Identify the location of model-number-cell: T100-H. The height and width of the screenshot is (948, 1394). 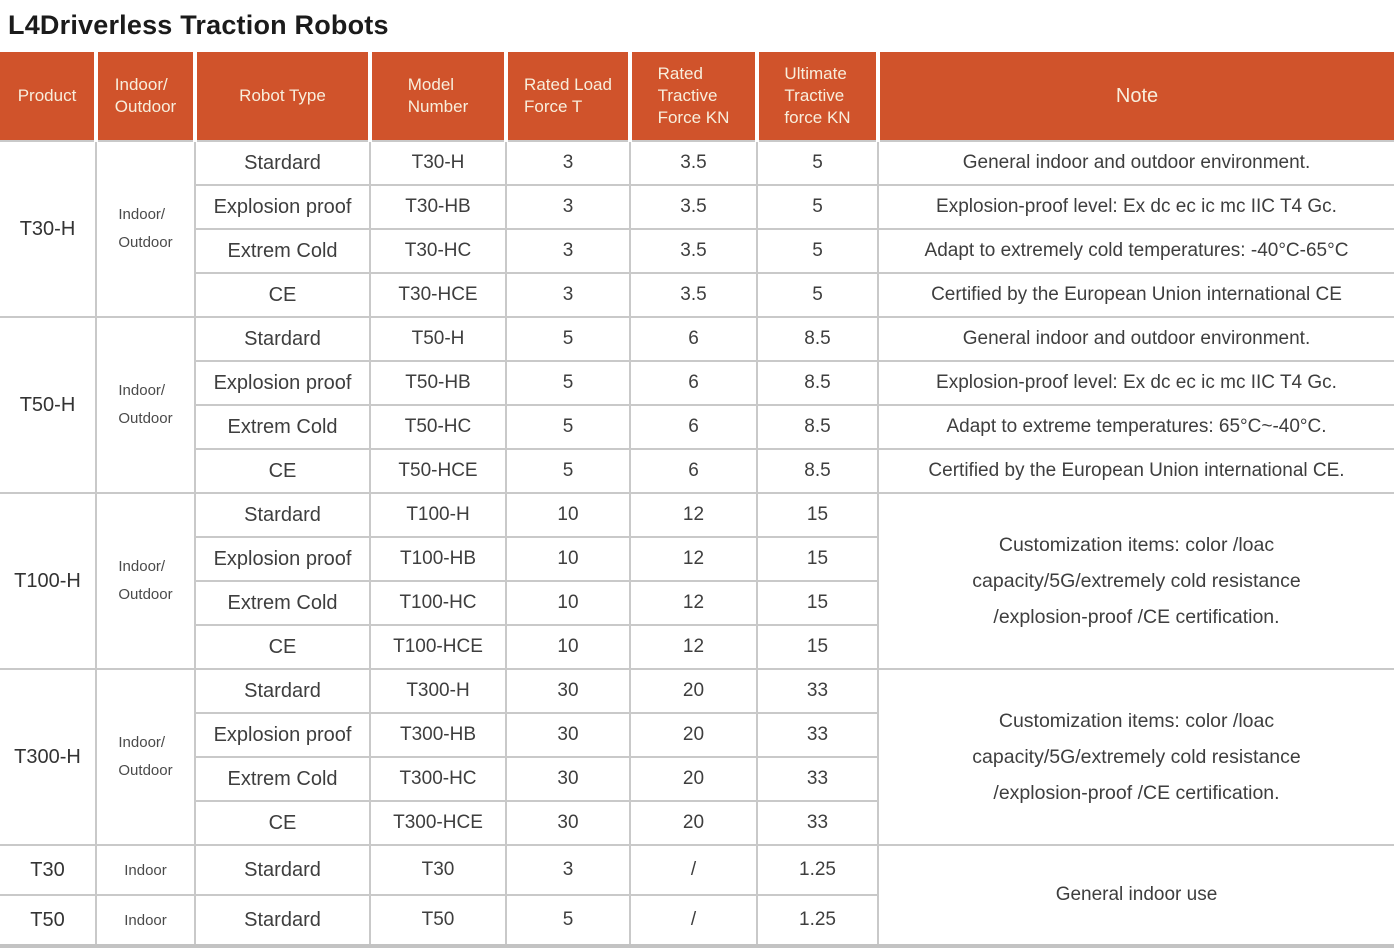
(438, 515).